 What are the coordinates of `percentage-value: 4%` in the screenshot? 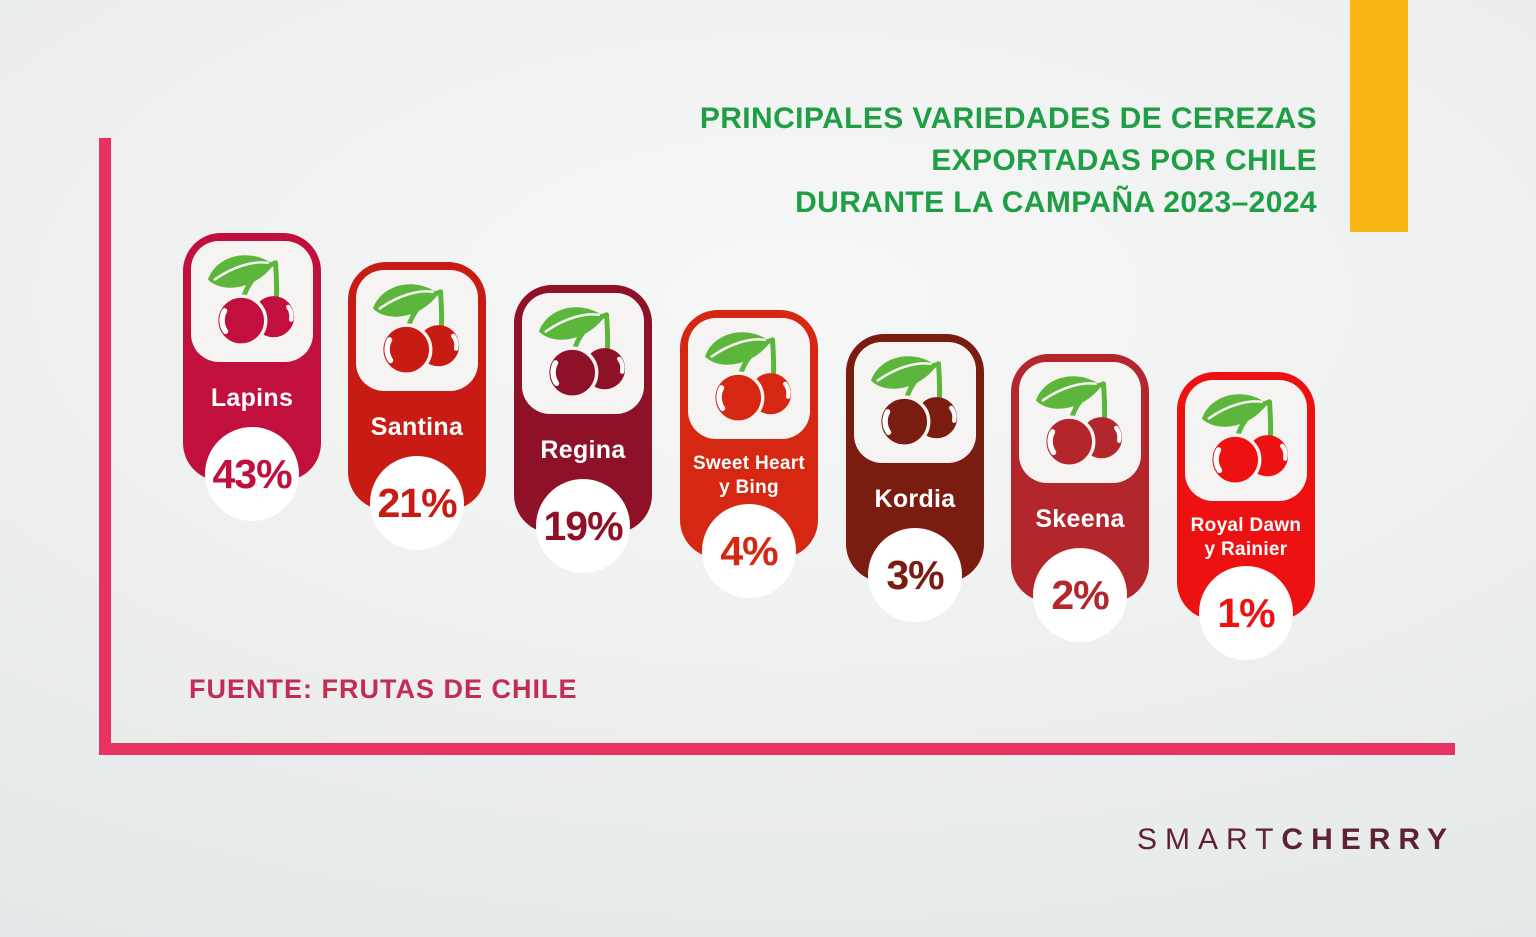 It's located at (749, 550).